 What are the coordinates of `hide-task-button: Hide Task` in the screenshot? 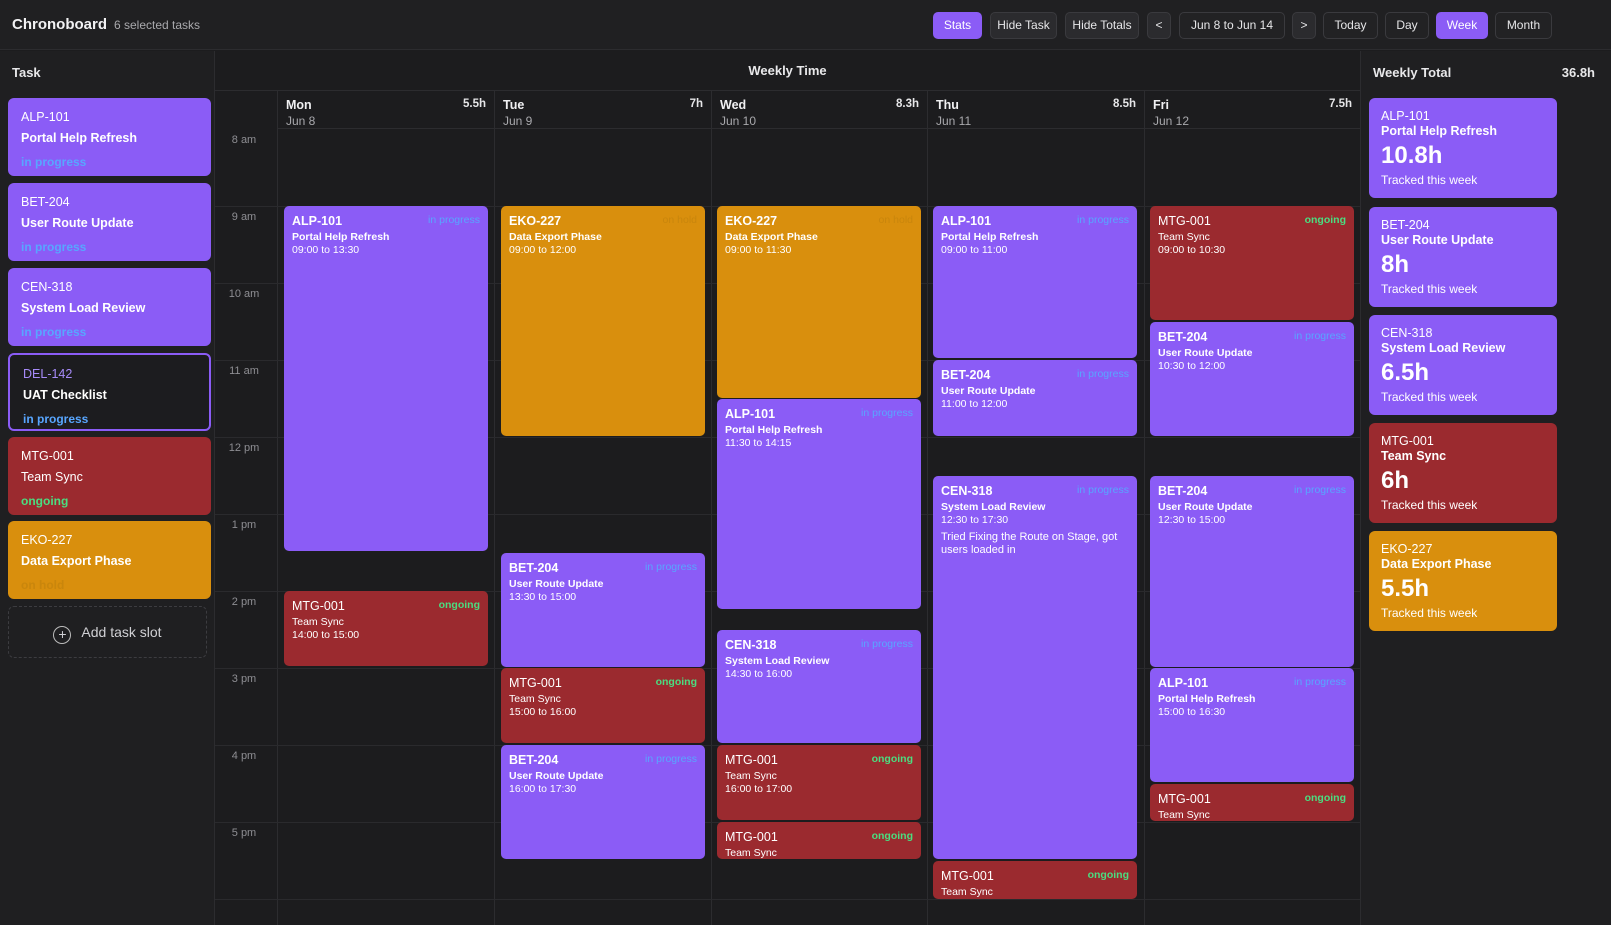 It's located at (1023, 25).